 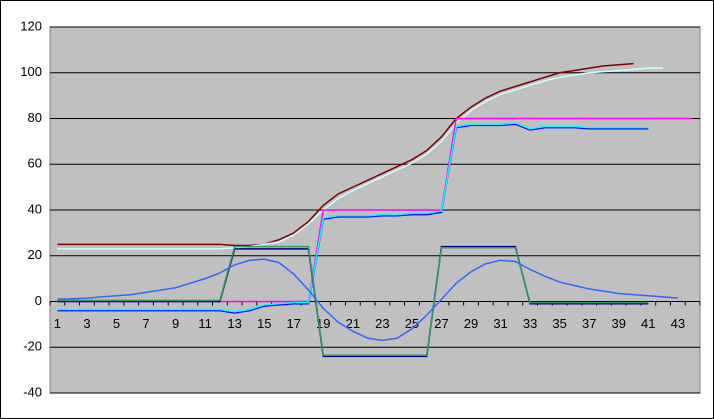 What do you see at coordinates (234, 323) in the screenshot?
I see `x-tick-label: 13` at bounding box center [234, 323].